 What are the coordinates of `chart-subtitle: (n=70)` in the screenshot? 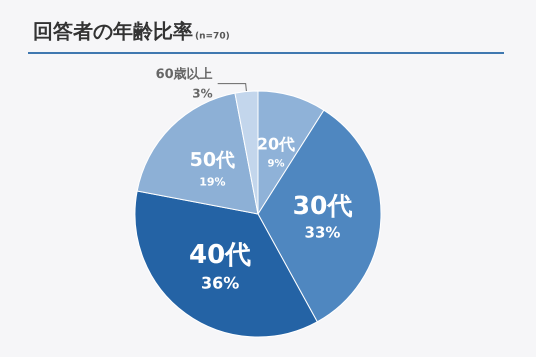 It's located at (212, 37).